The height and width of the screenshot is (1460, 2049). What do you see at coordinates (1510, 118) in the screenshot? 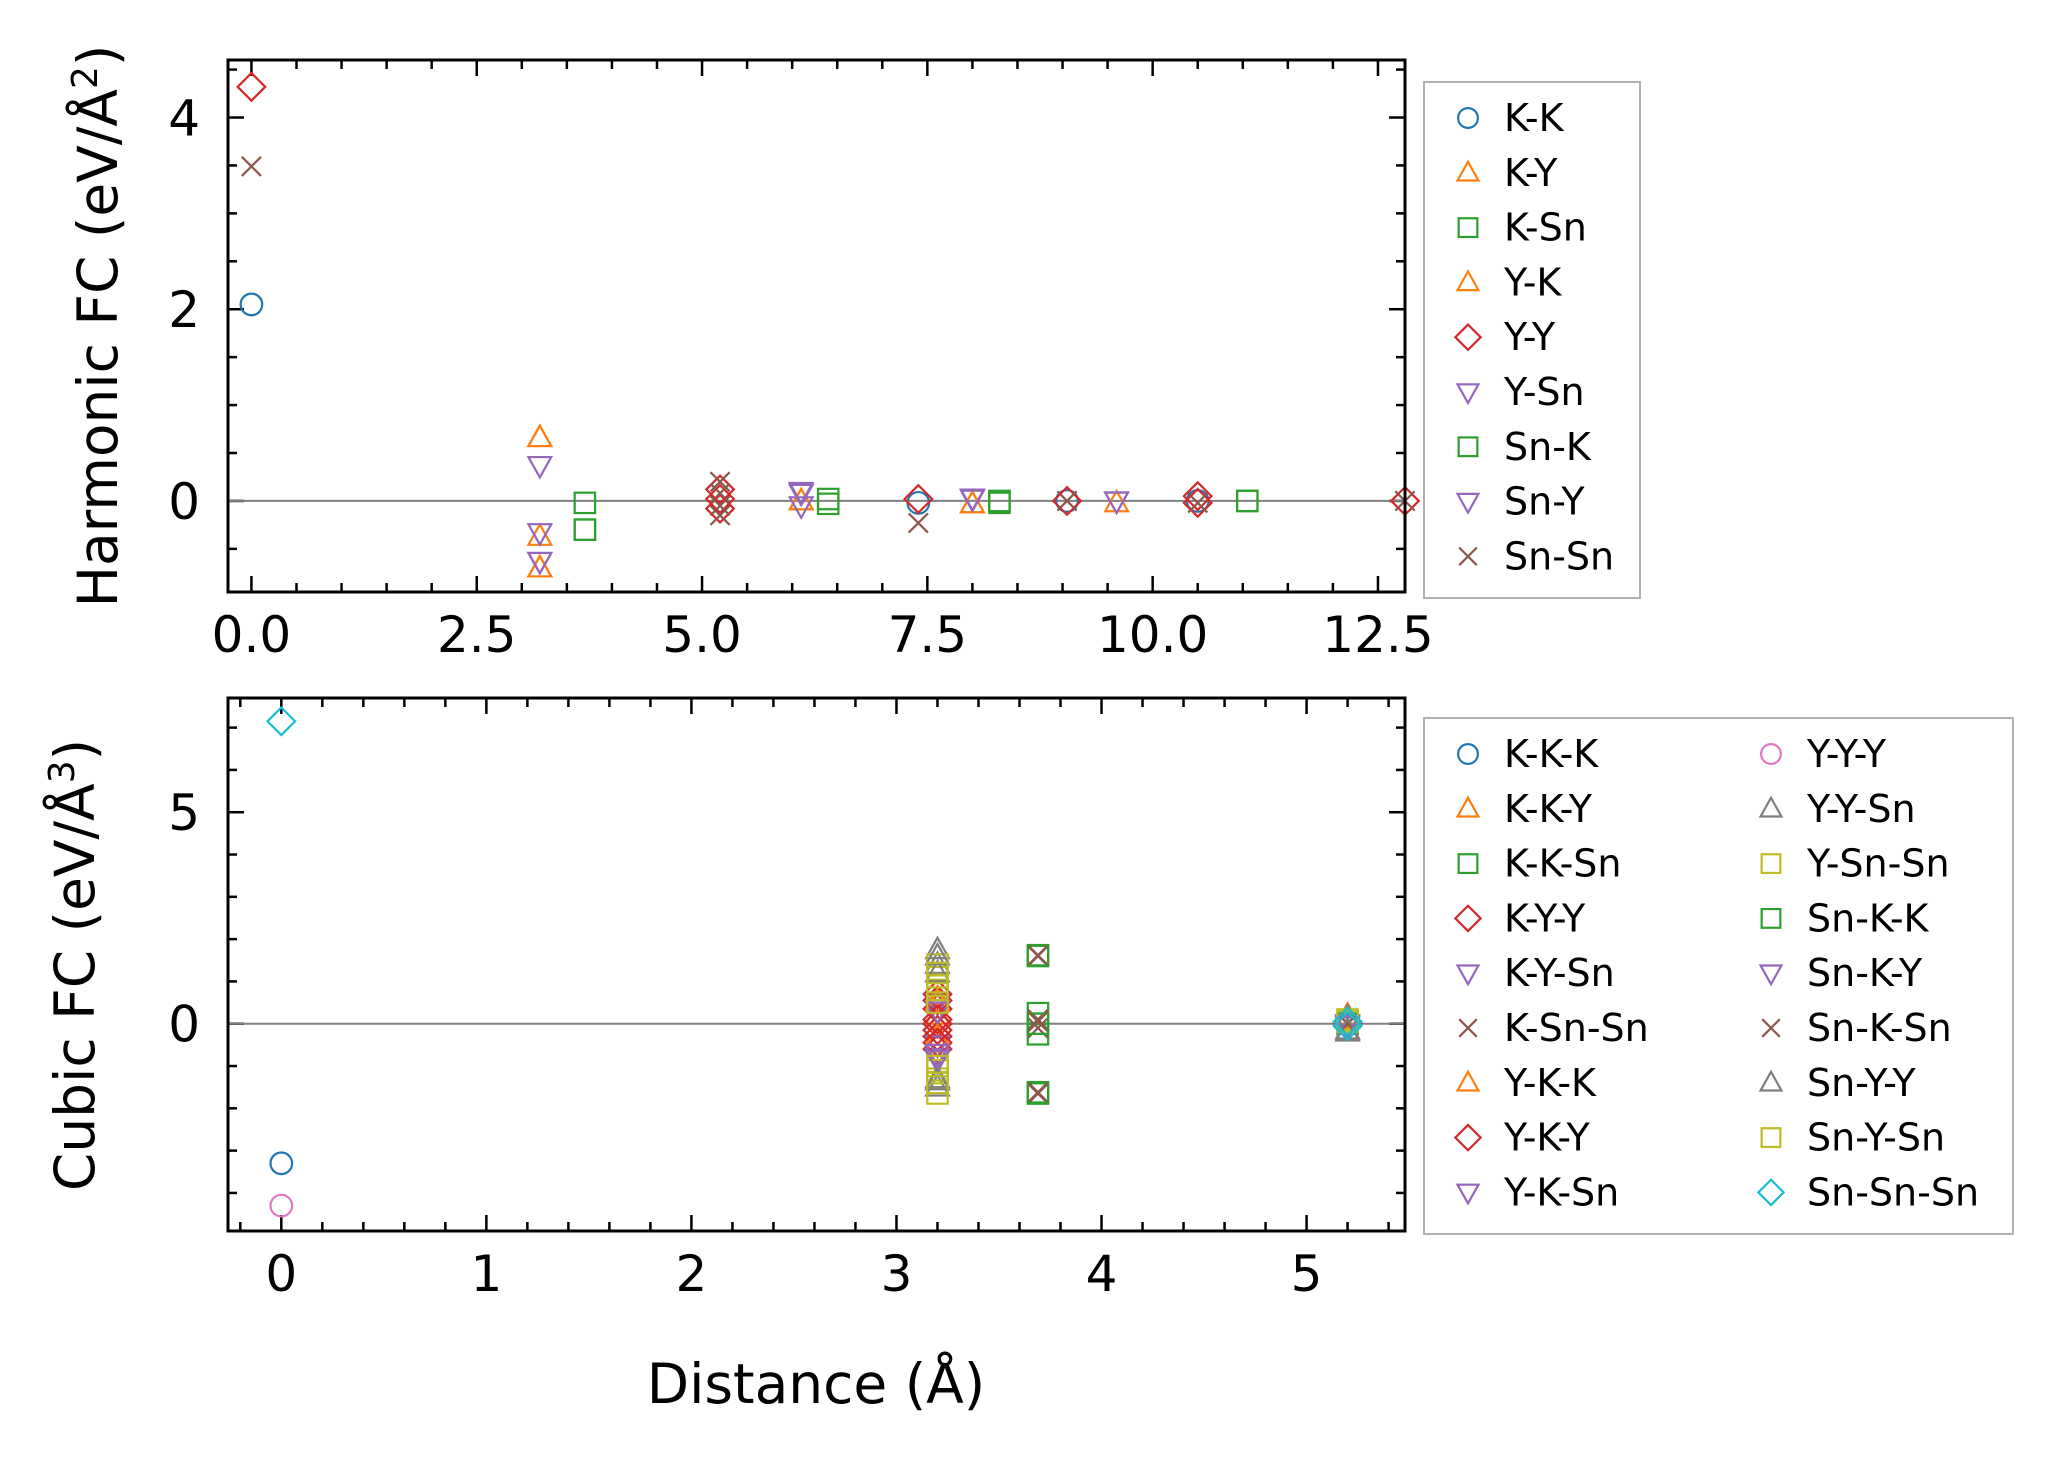
I see `legend-item: K-K` at bounding box center [1510, 118].